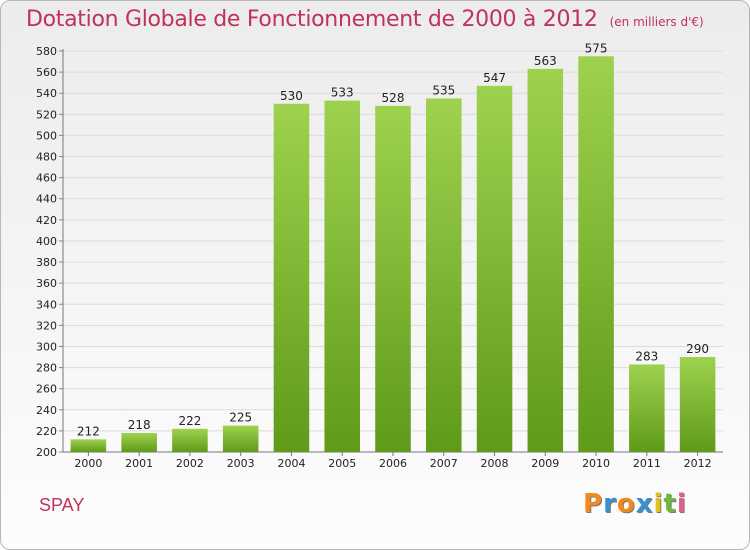  Describe the element at coordinates (545, 61) in the screenshot. I see `data-label: 563` at that location.